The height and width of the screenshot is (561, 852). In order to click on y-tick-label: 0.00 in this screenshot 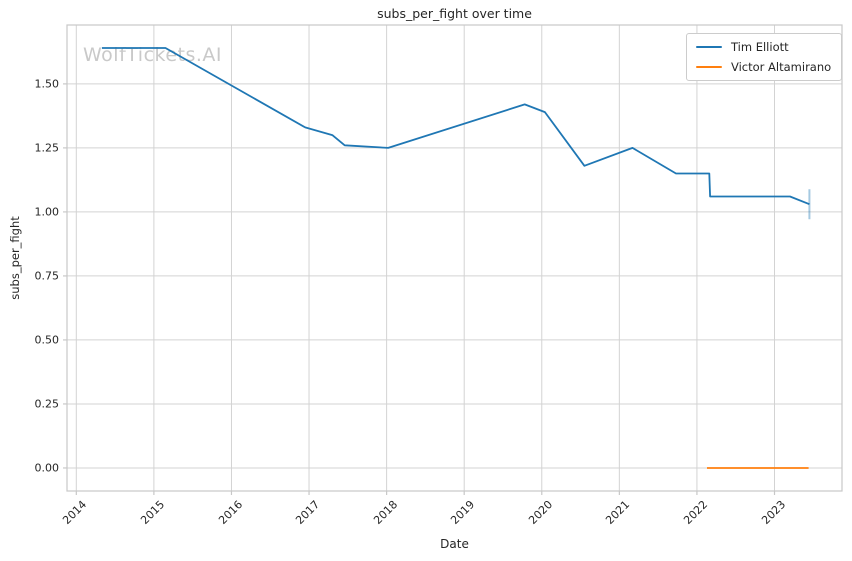, I will do `click(47, 468)`.